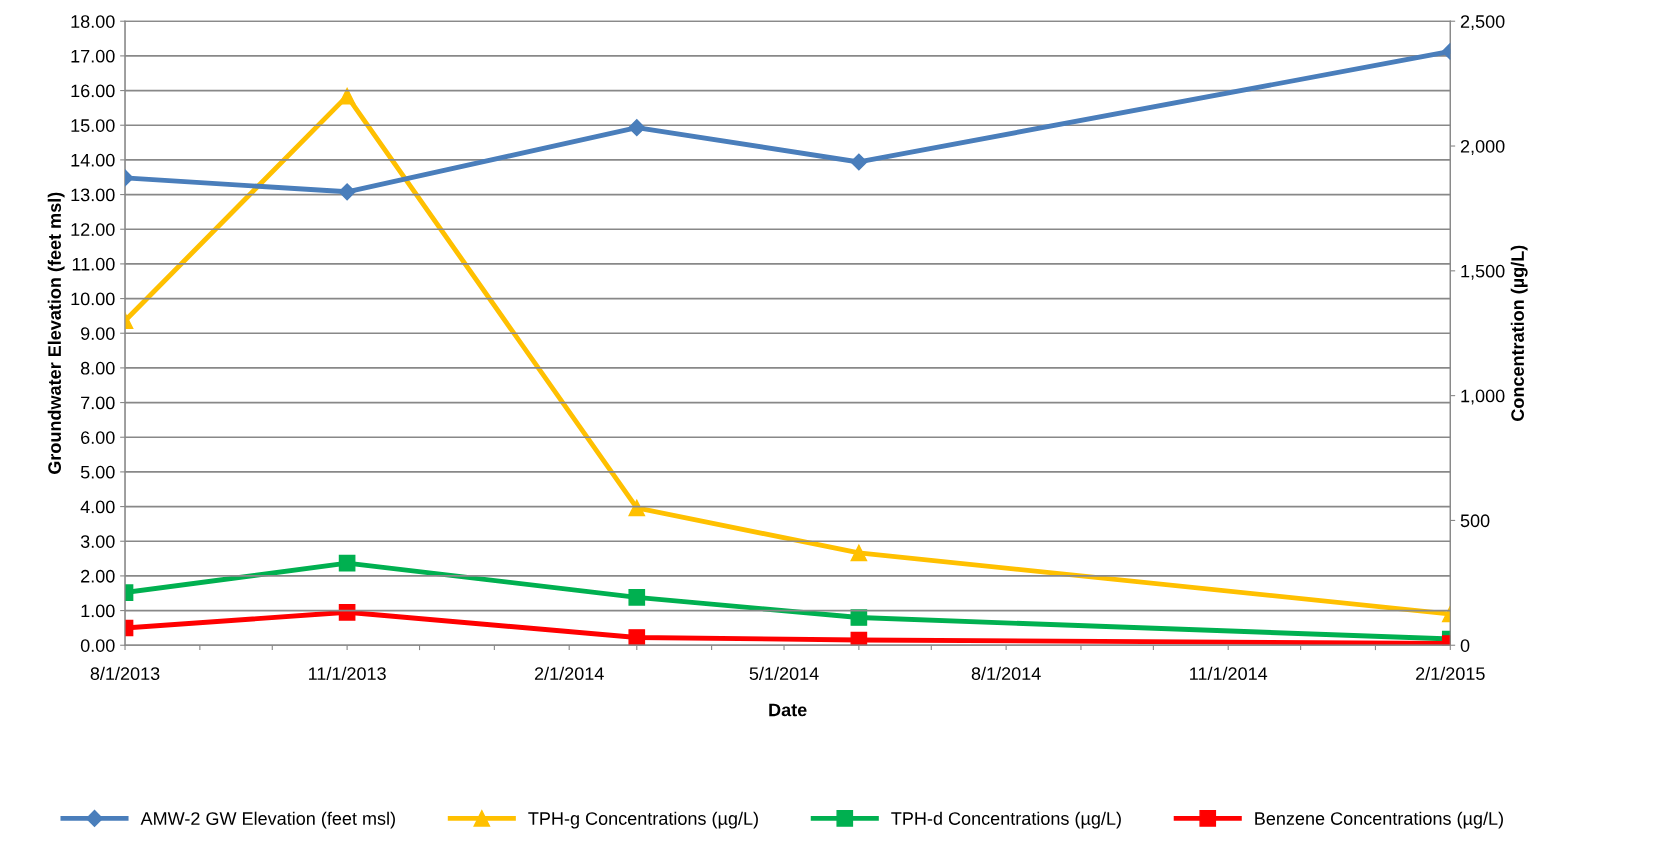 The height and width of the screenshot is (849, 1667). What do you see at coordinates (98, 576) in the screenshot?
I see `y-tick-label: 2.00` at bounding box center [98, 576].